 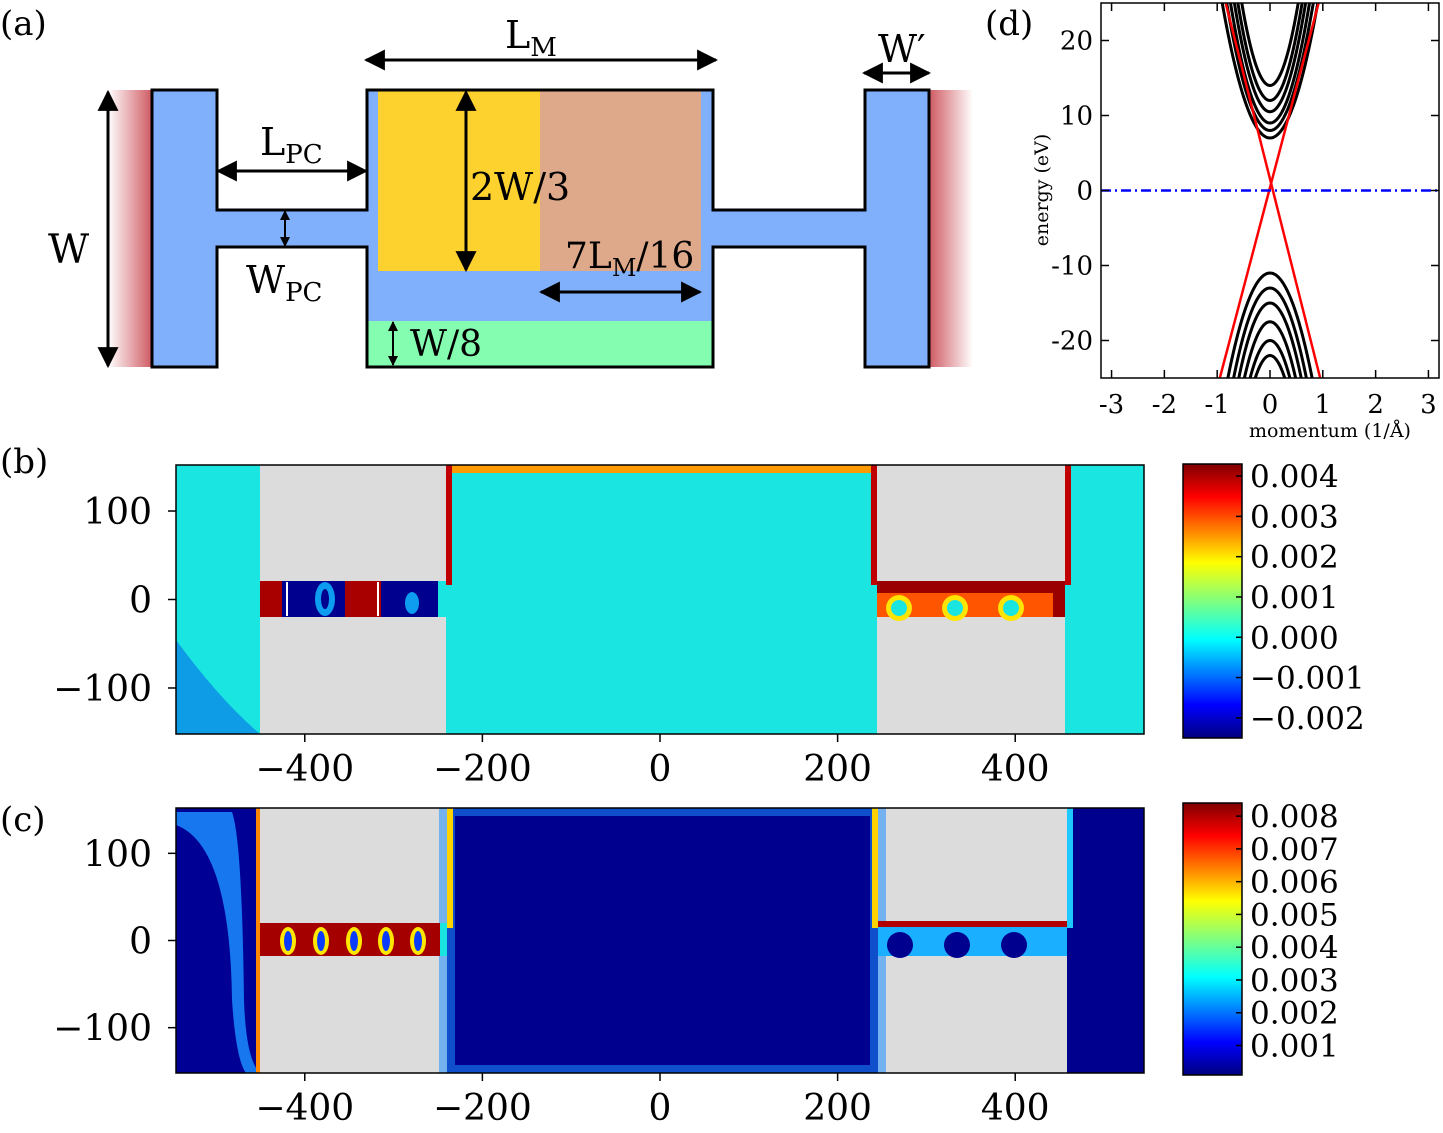 I want to click on band-x-tick-label: 1, so click(x=1323, y=405).